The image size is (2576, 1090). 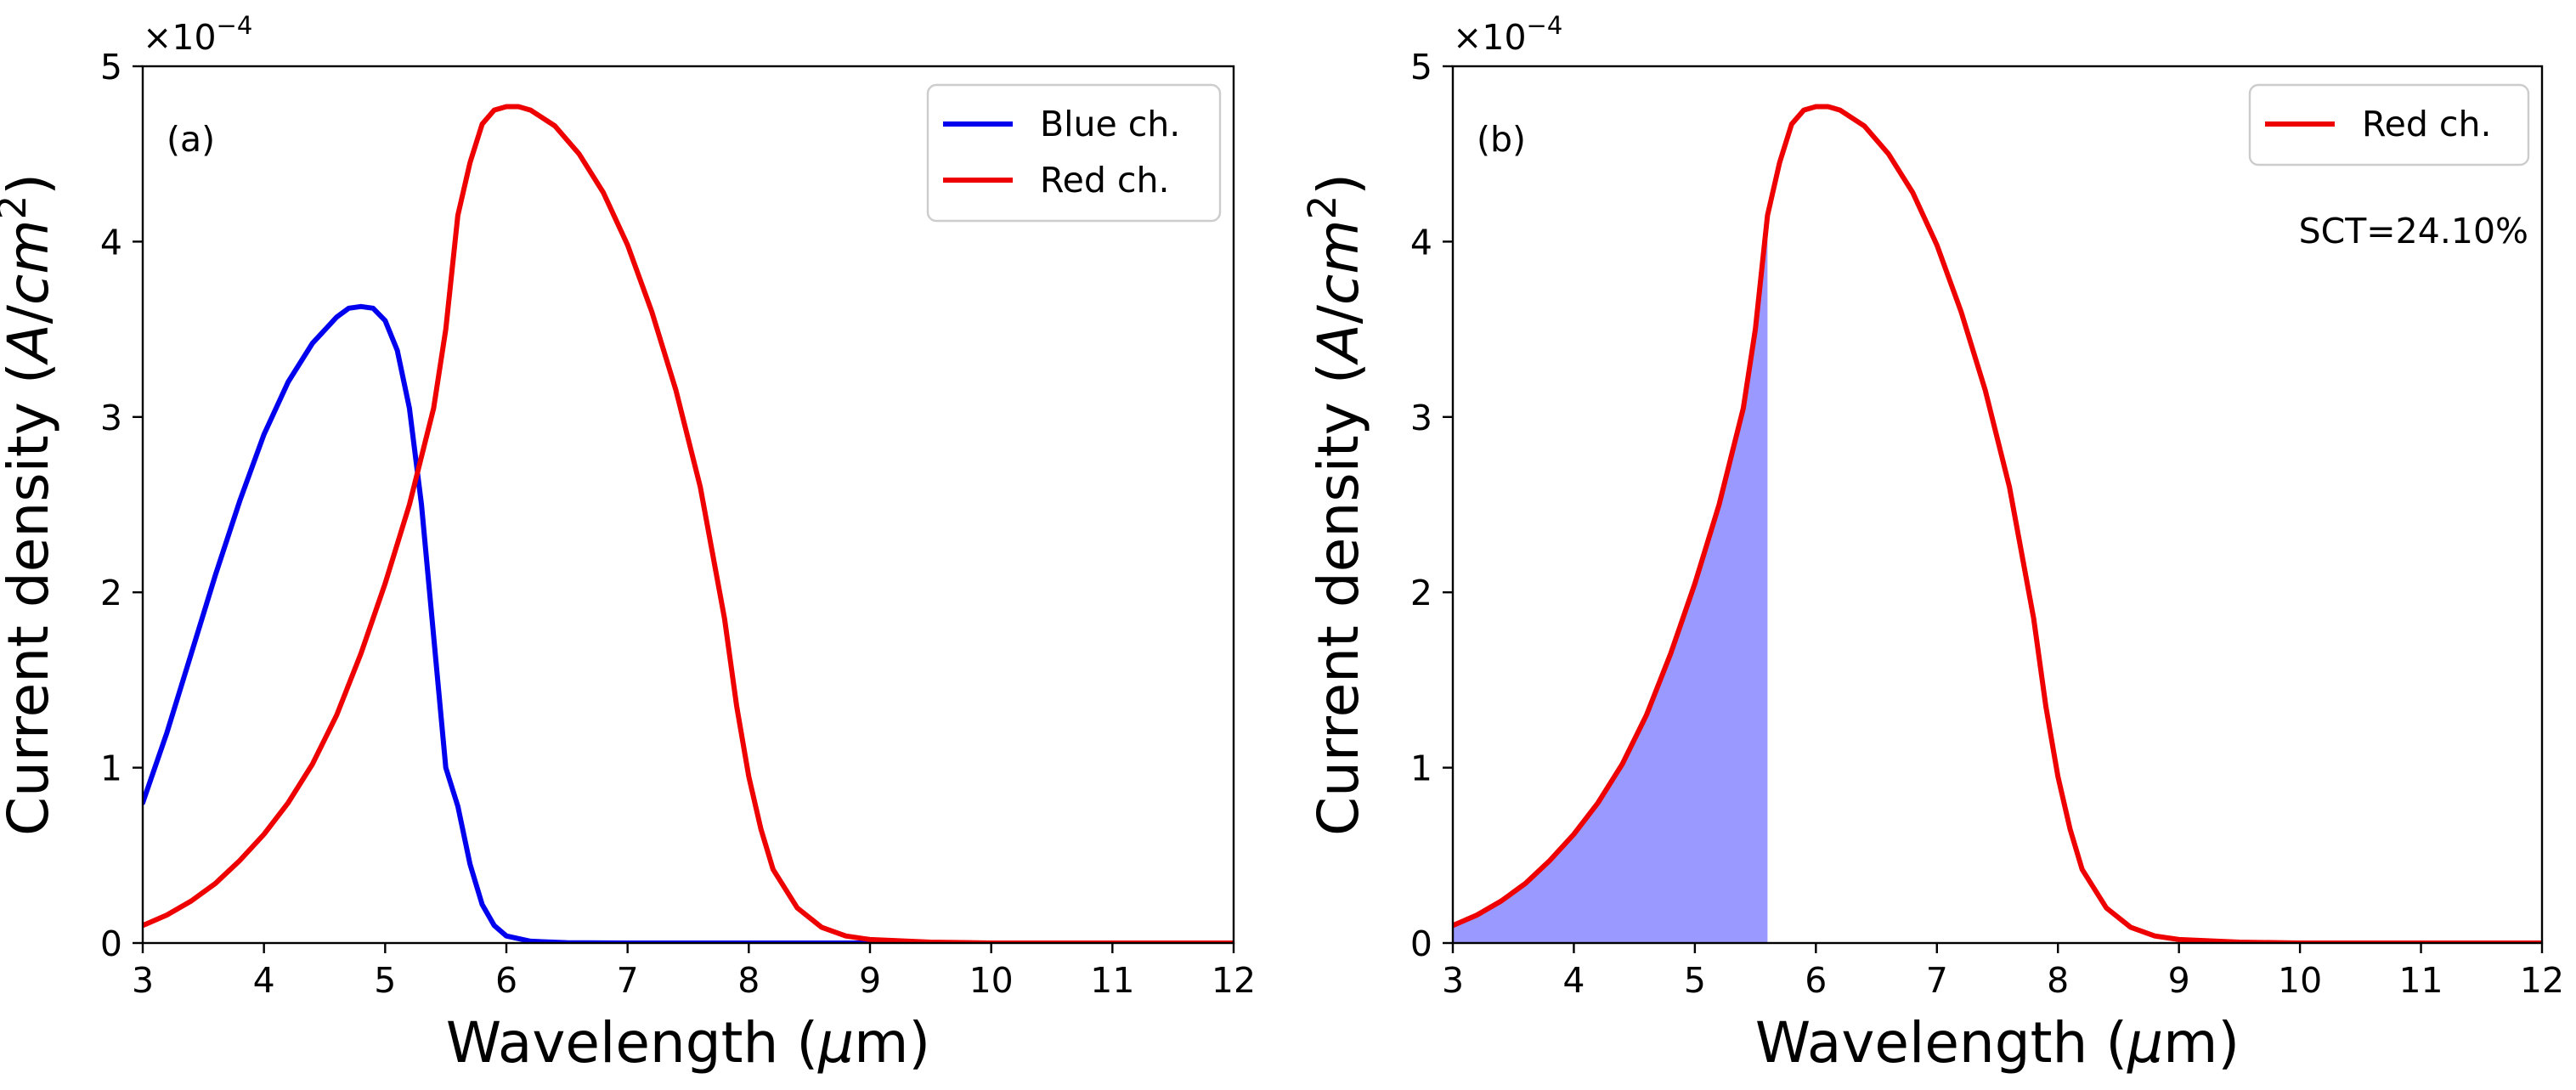 I want to click on shaded-area, so click(x=1610, y=579).